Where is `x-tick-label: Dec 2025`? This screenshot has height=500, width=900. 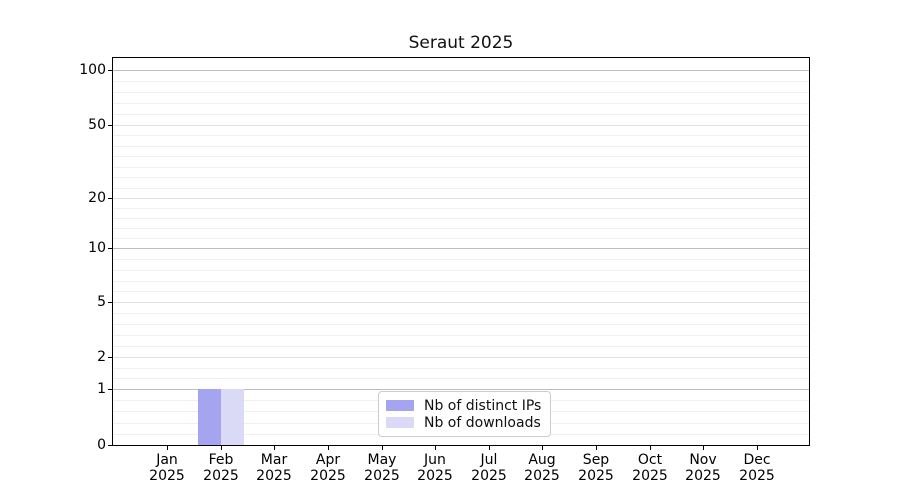 x-tick-label: Dec 2025 is located at coordinates (757, 468).